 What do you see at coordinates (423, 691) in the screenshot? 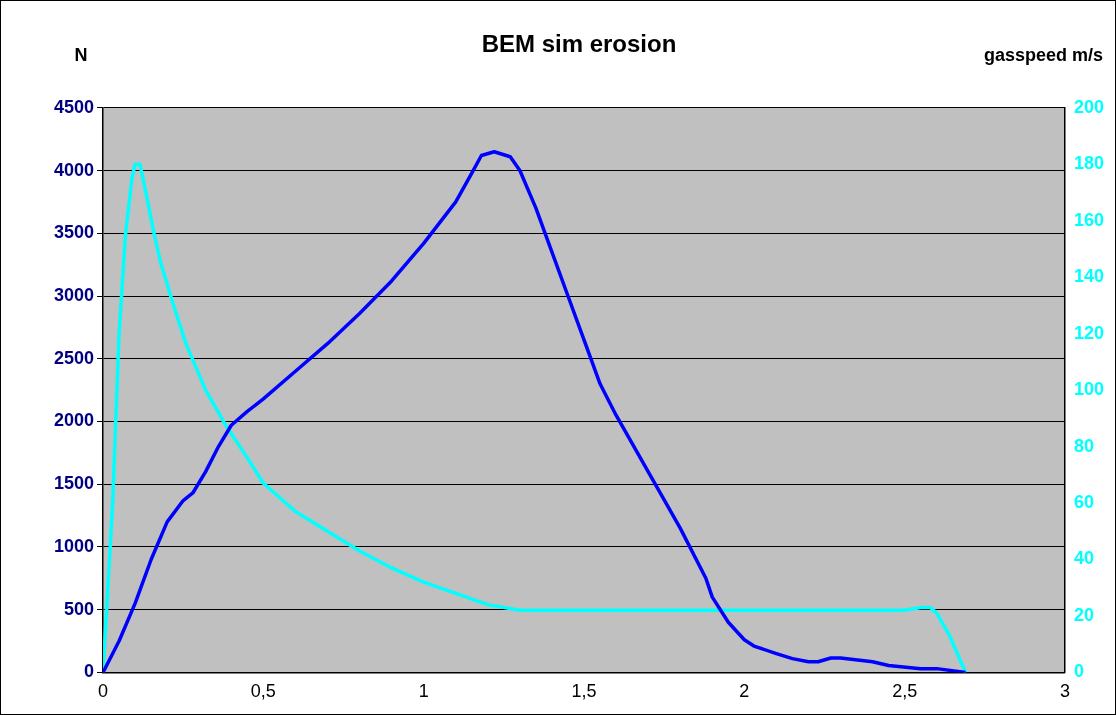
I see `x-tick-label: 1` at bounding box center [423, 691].